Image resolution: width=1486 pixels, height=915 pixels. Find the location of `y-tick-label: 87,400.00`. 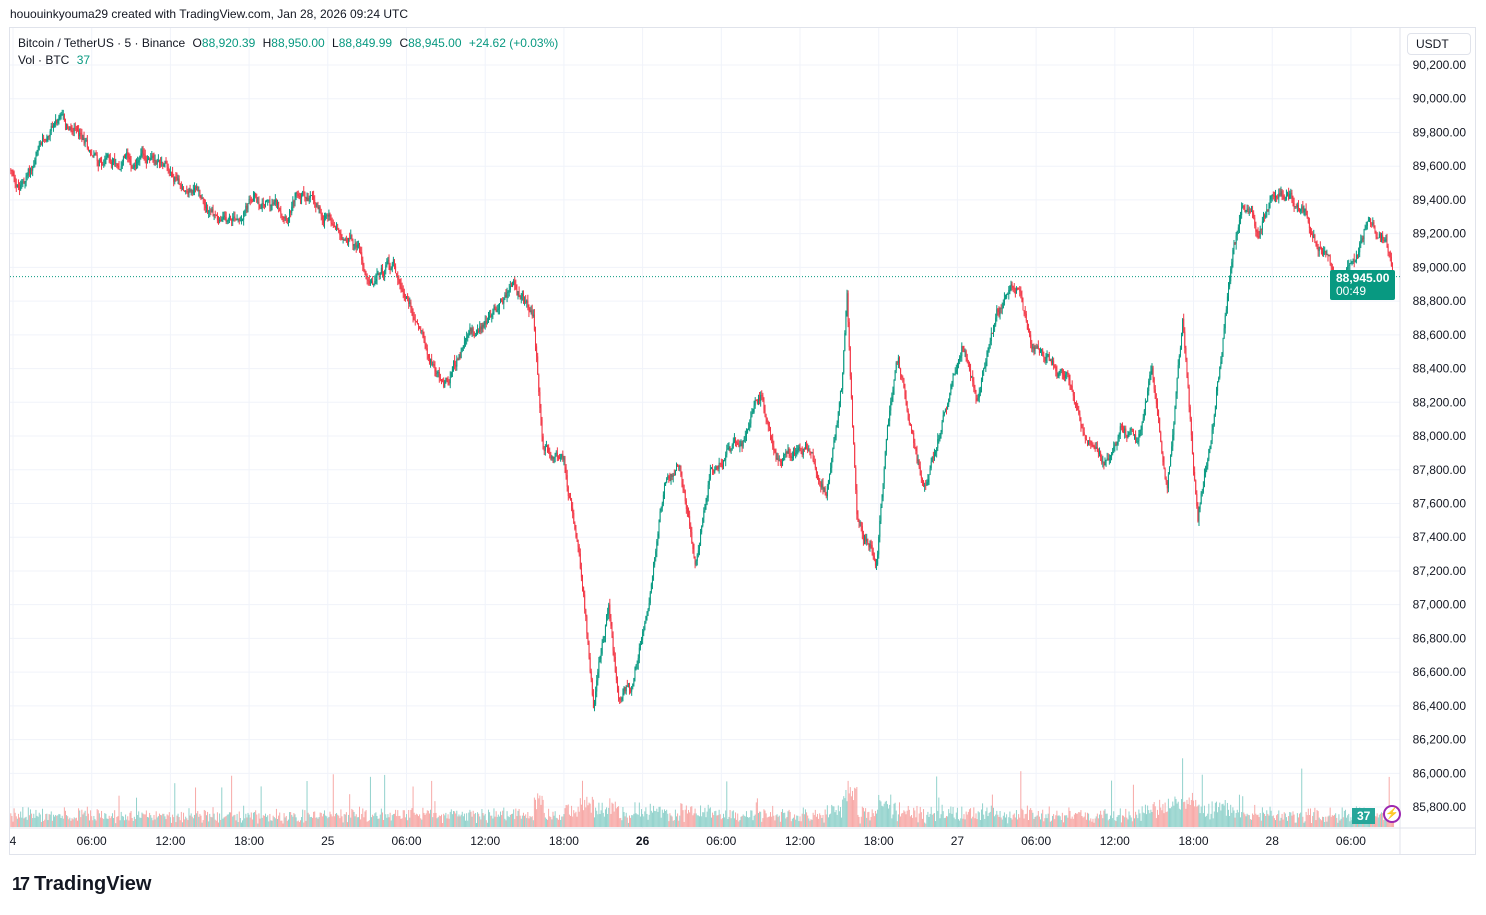

y-tick-label: 87,400.00 is located at coordinates (1440, 537).